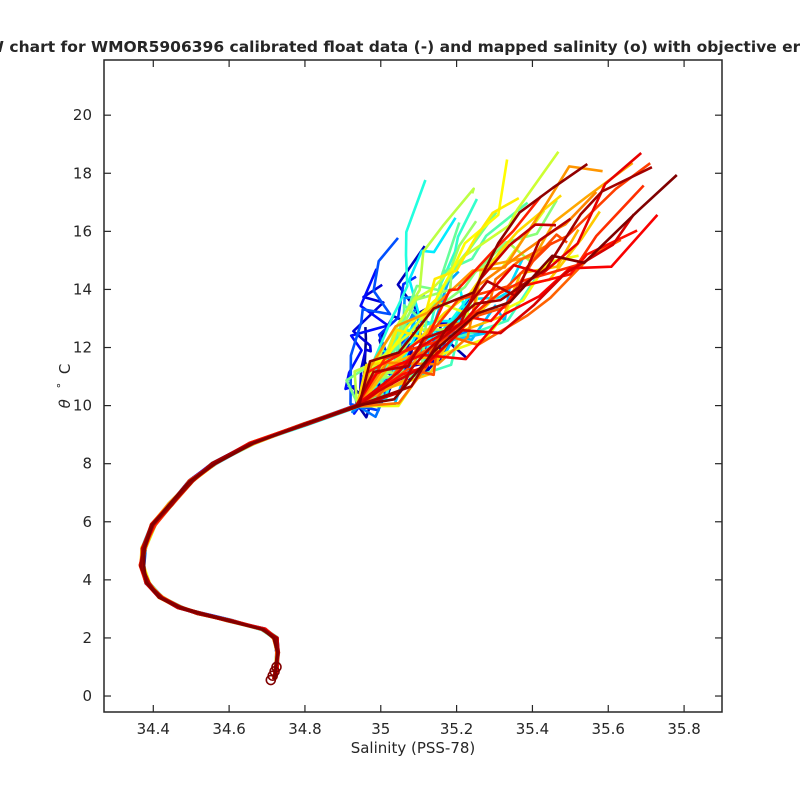  I want to click on y-tick-label: 2, so click(87, 638).